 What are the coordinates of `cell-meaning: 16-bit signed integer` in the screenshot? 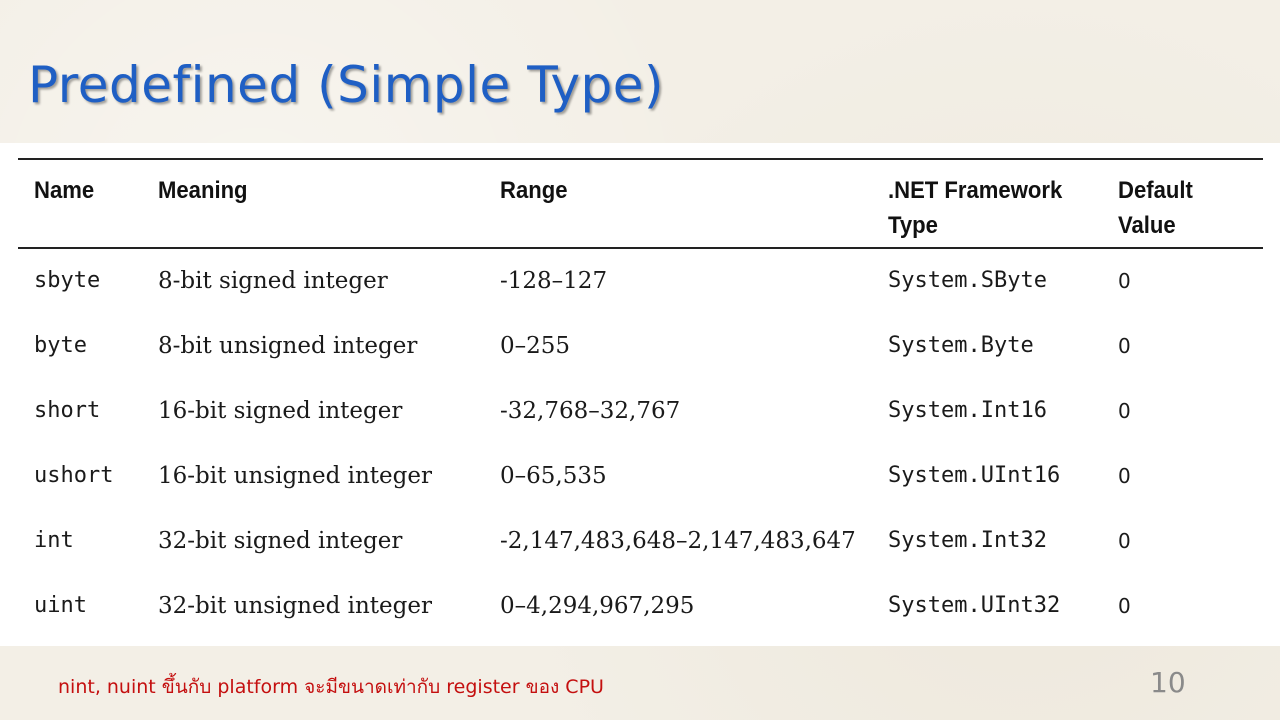 It's located at (280, 411).